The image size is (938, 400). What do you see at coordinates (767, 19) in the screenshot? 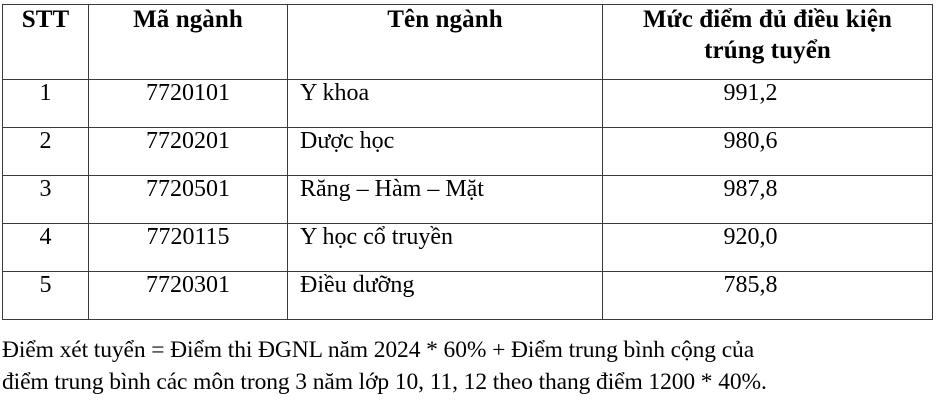
I see `column-header-muc-diem-line1: Mức điểm đủ điều kiện` at bounding box center [767, 19].